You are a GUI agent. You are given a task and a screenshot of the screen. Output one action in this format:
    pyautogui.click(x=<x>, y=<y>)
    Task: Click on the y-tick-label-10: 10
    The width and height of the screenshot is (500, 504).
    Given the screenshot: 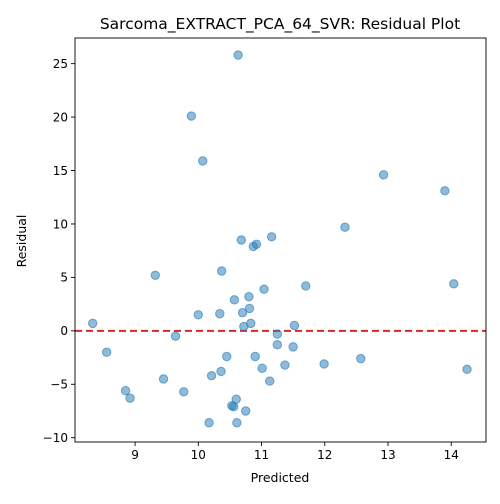 What is the action you would take?
    pyautogui.click(x=60, y=224)
    